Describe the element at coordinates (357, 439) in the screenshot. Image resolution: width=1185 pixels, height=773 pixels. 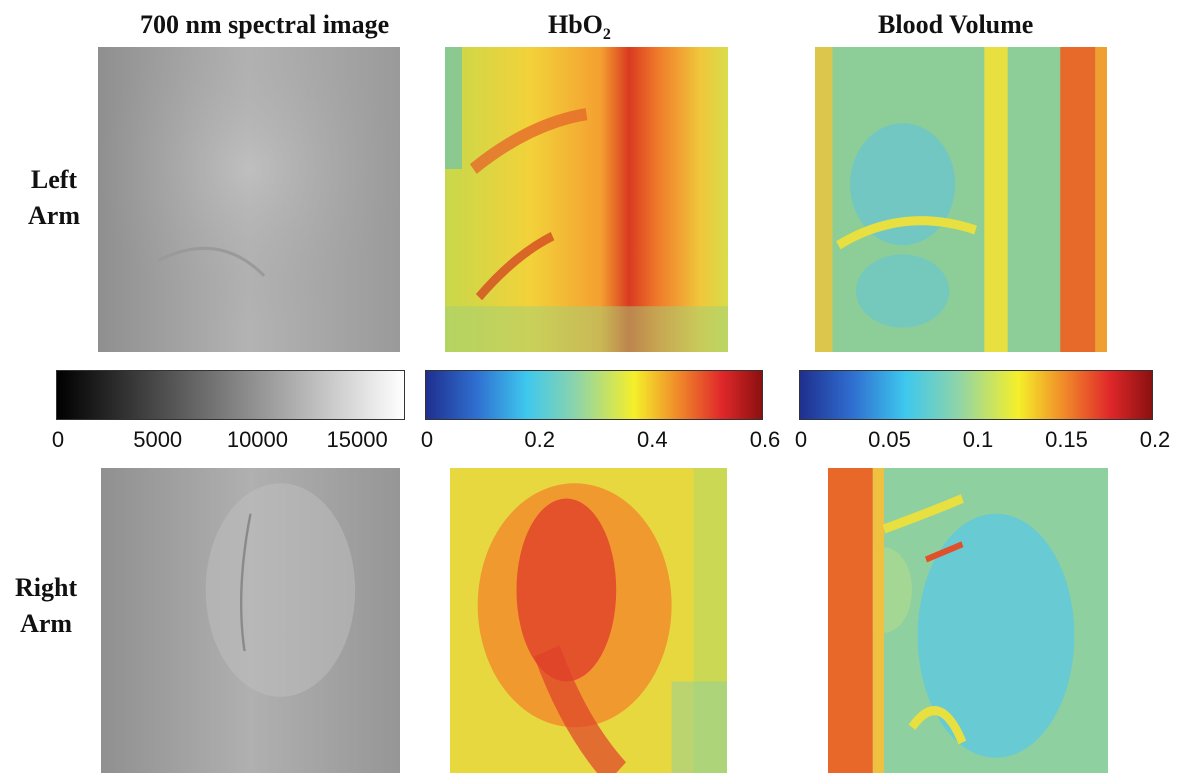
I see `gray-tick-label: 15000` at that location.